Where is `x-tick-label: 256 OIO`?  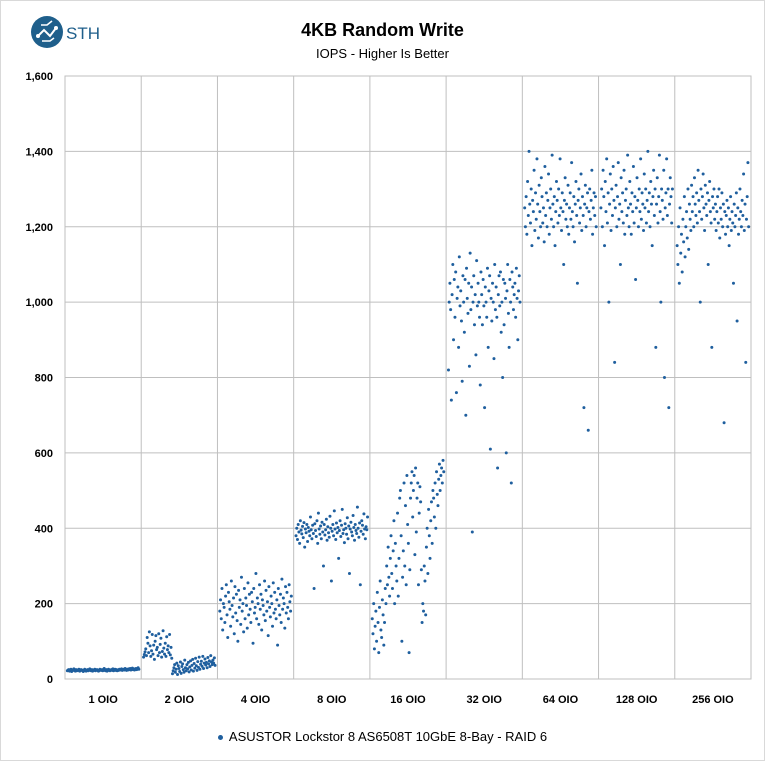
x-tick-label: 256 OIO is located at coordinates (713, 700).